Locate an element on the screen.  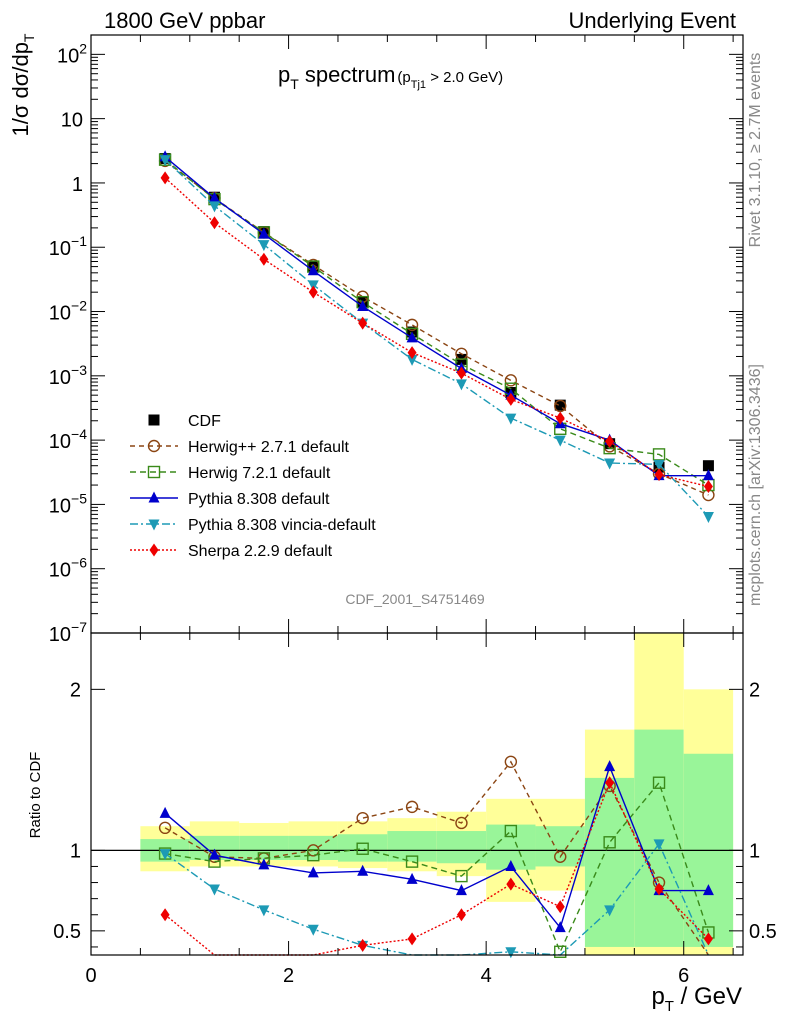
legend-label: Herwig 7.2.1 default is located at coordinates (259, 473).